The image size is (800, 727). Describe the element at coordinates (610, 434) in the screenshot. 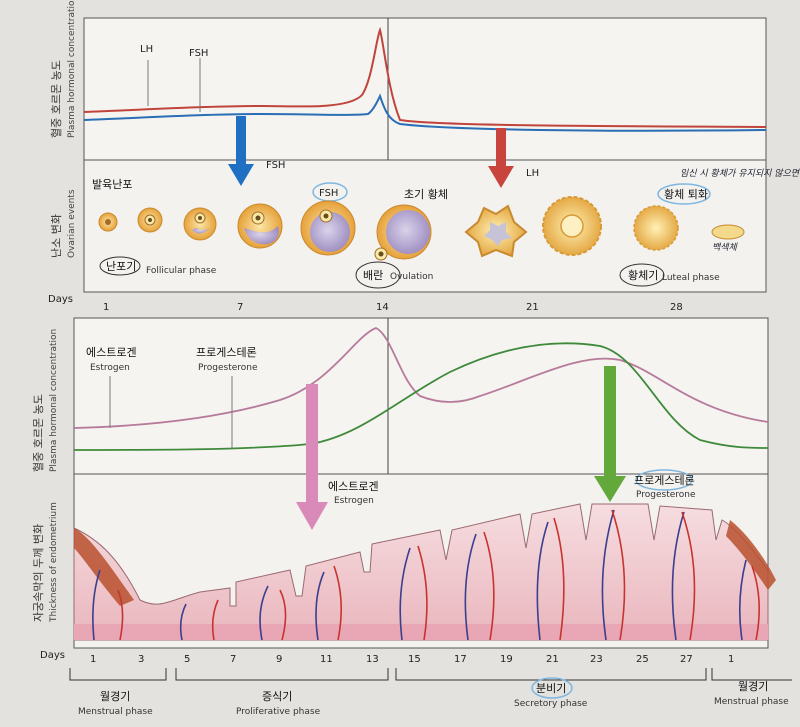

I see `progesterone-arrow` at that location.